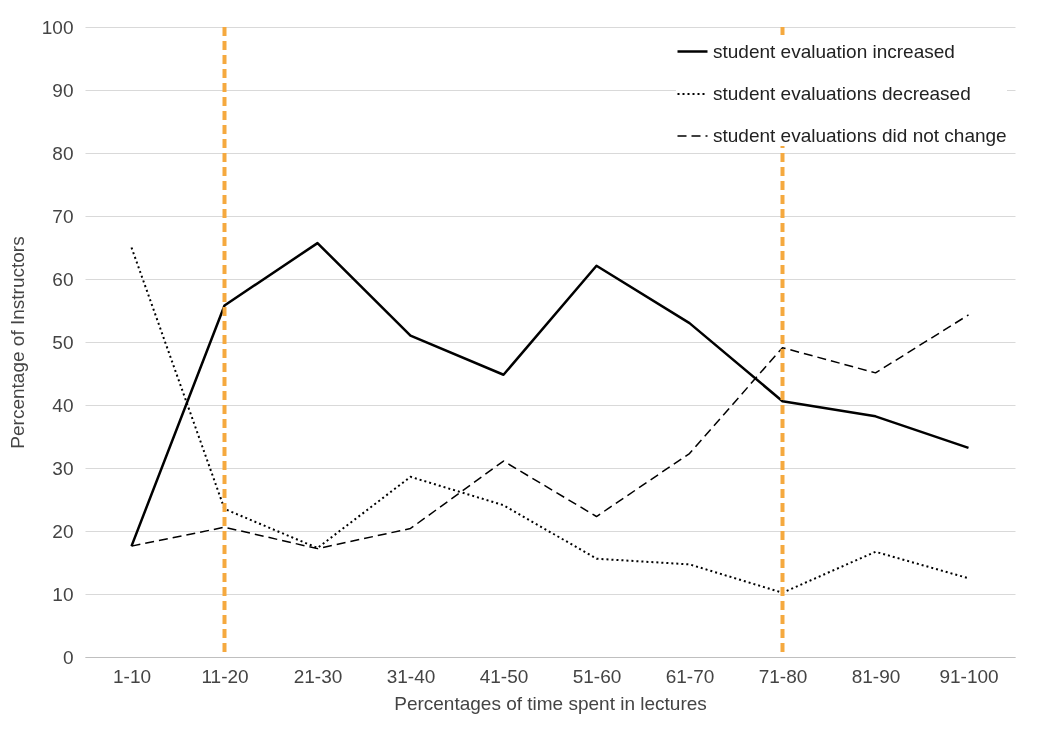 This screenshot has width=1055, height=748. What do you see at coordinates (63, 405) in the screenshot?
I see `y-tick-label: 40` at bounding box center [63, 405].